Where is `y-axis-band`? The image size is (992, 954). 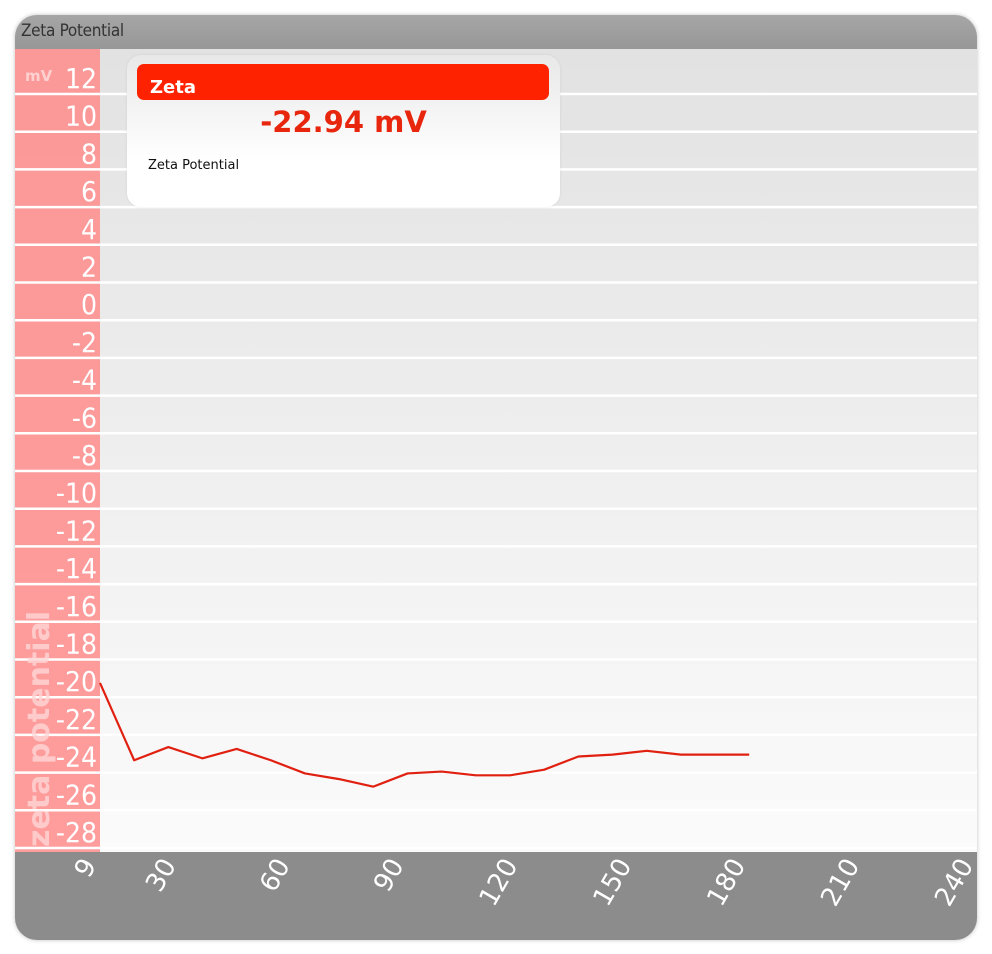 y-axis-band is located at coordinates (57, 450).